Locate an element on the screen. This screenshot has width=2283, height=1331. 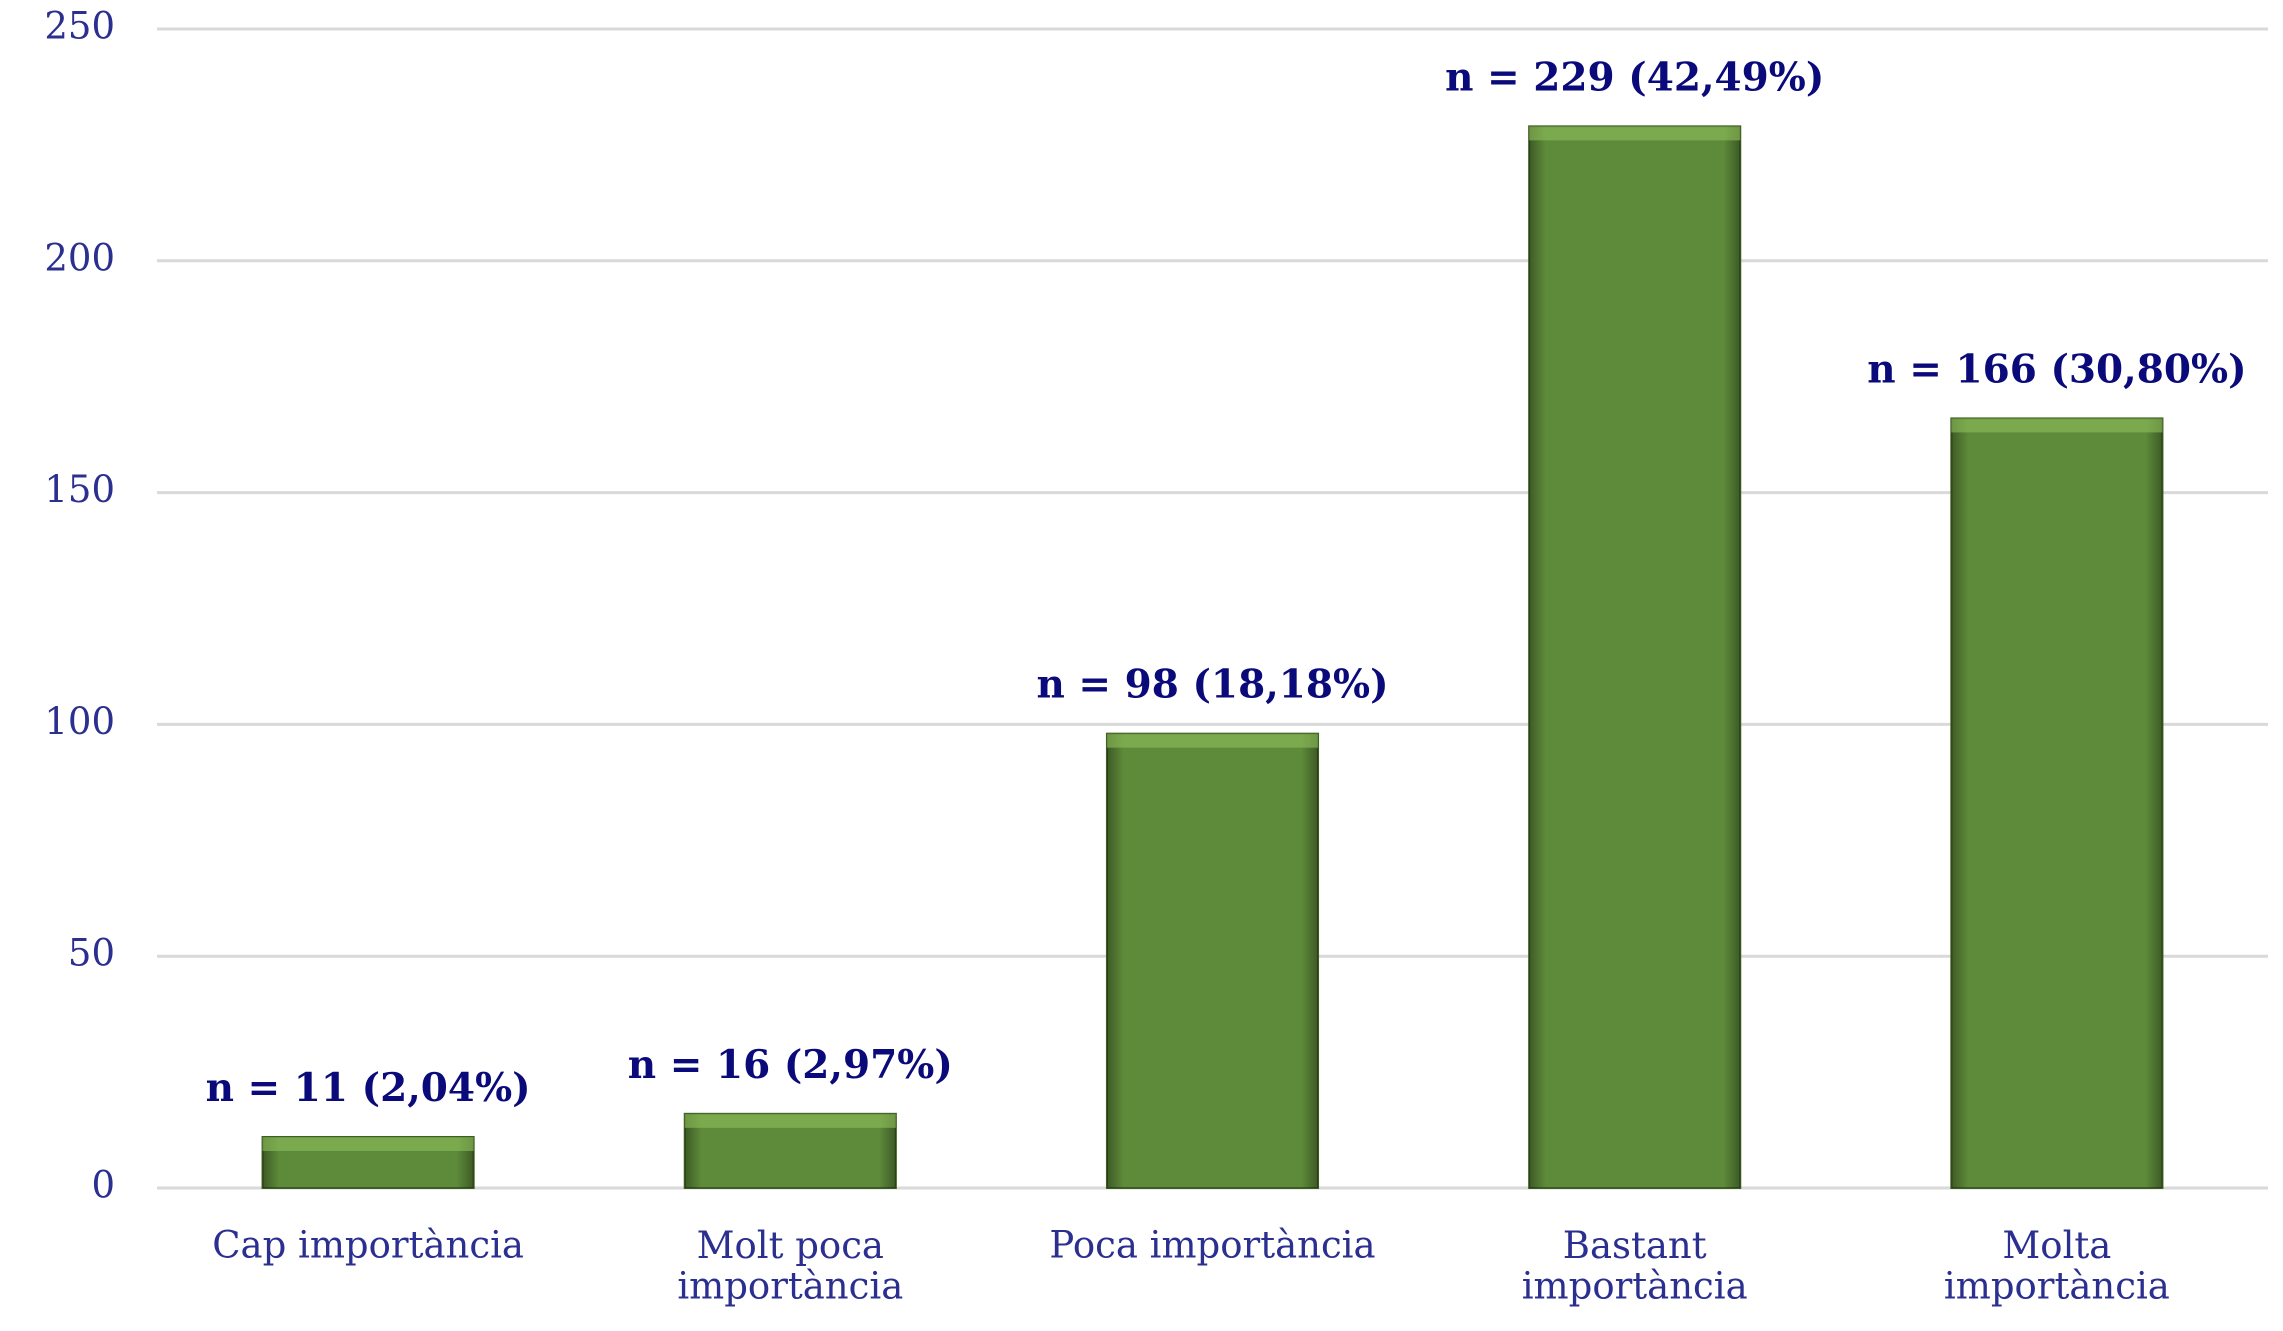
x-tick-label: Bastant importància is located at coordinates (1635, 1266).